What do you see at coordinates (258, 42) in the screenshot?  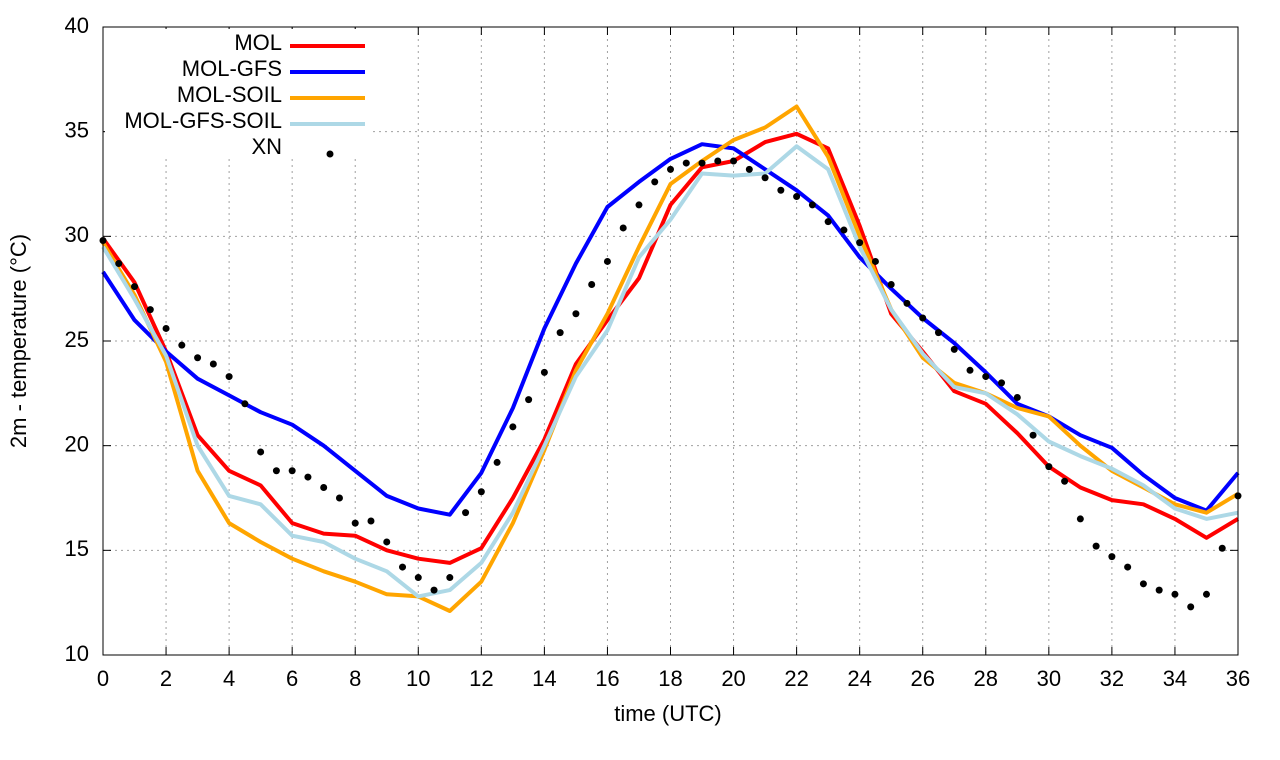 I see `legend-label: MOL` at bounding box center [258, 42].